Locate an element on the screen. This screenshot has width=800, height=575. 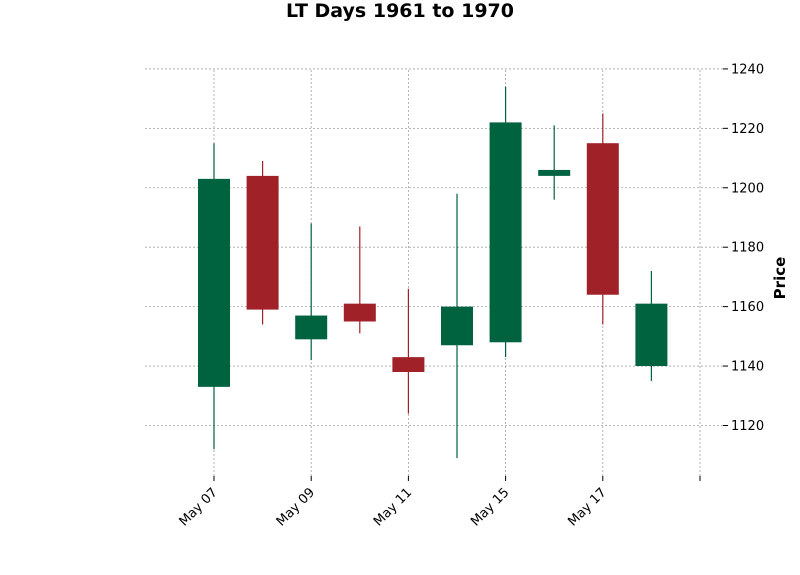
y-tick-label: 1220 is located at coordinates (747, 129).